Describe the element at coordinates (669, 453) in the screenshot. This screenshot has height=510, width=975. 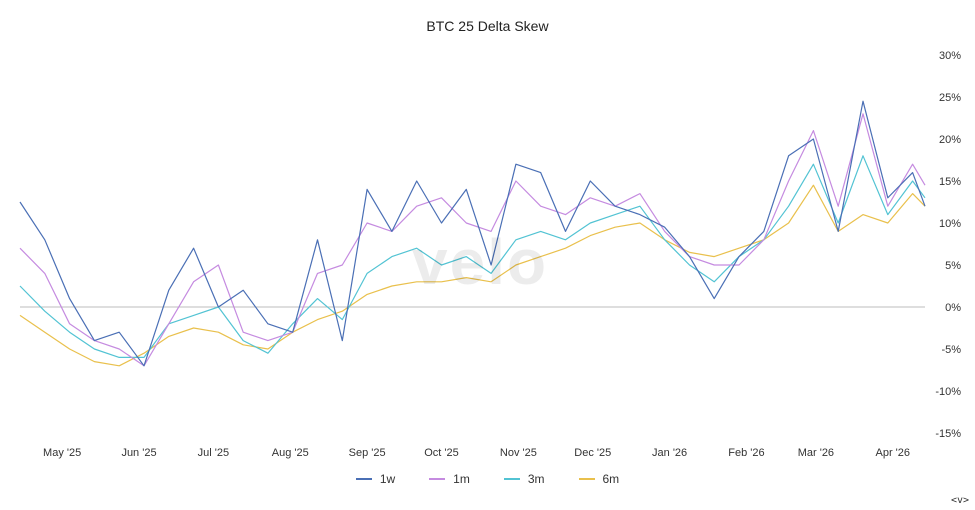
I see `x-tick-label: Jan '26` at that location.